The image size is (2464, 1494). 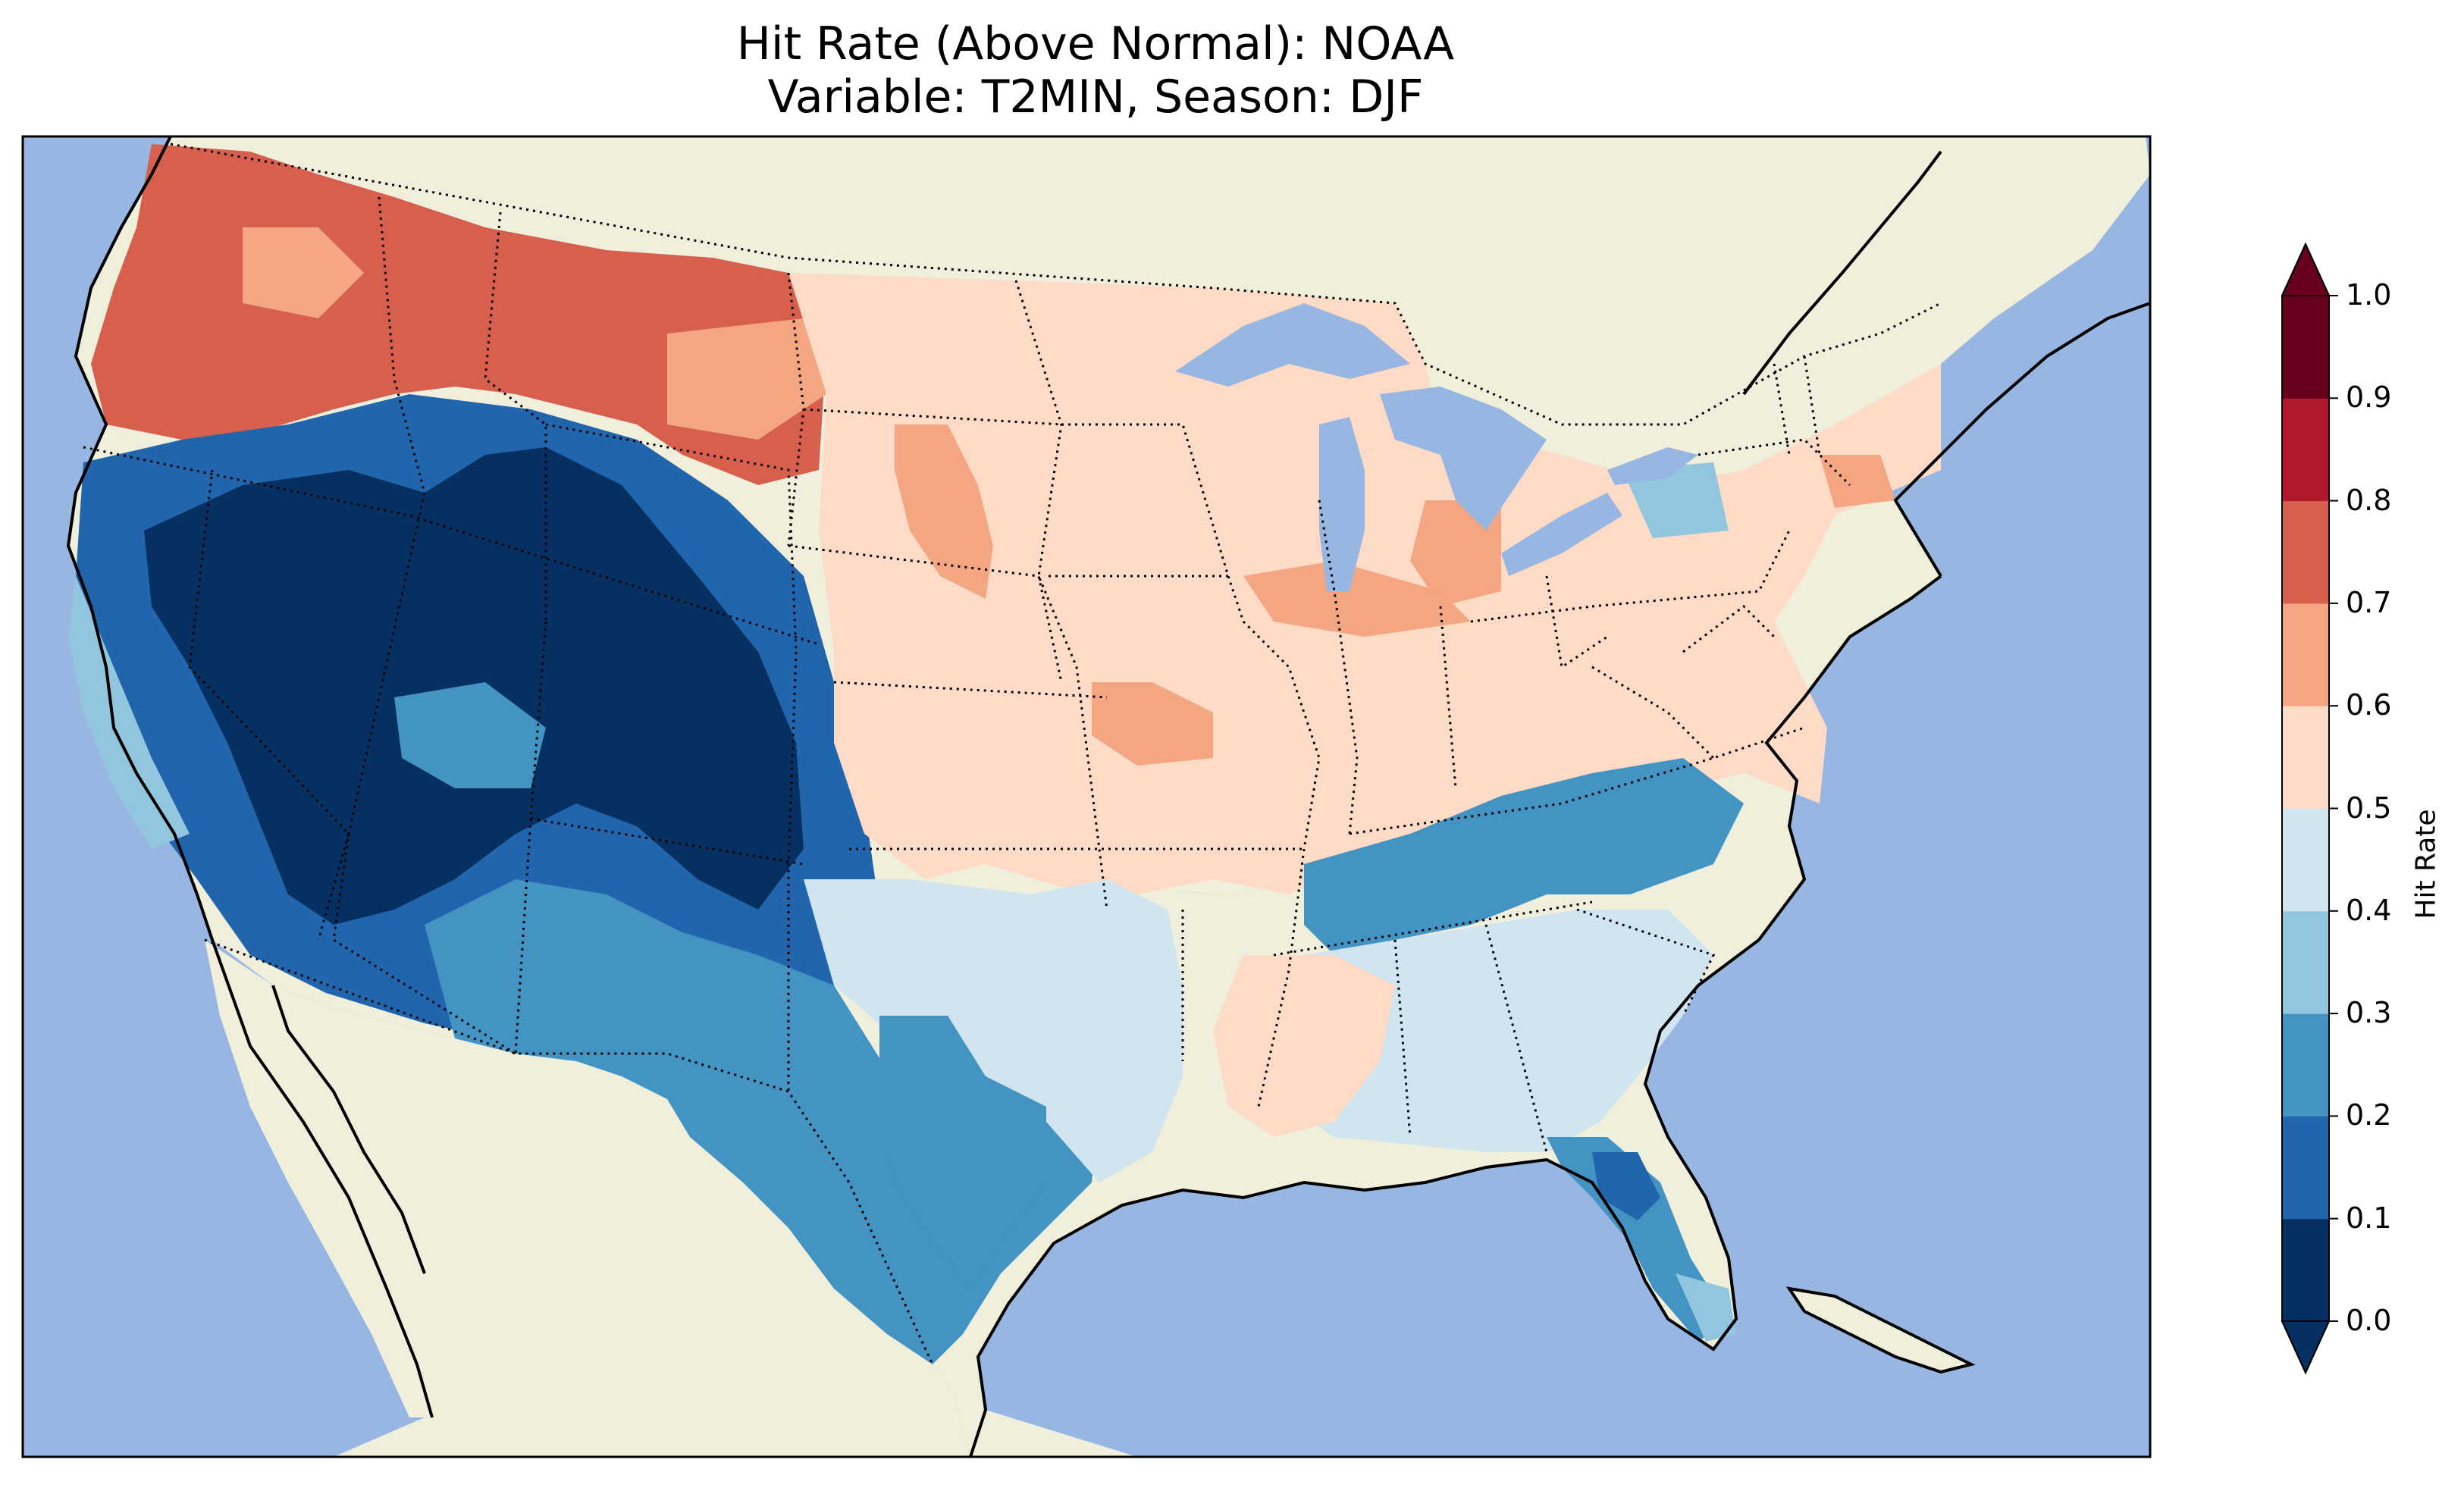 I want to click on colorbar-tick-label: 1.0, so click(x=2369, y=295).